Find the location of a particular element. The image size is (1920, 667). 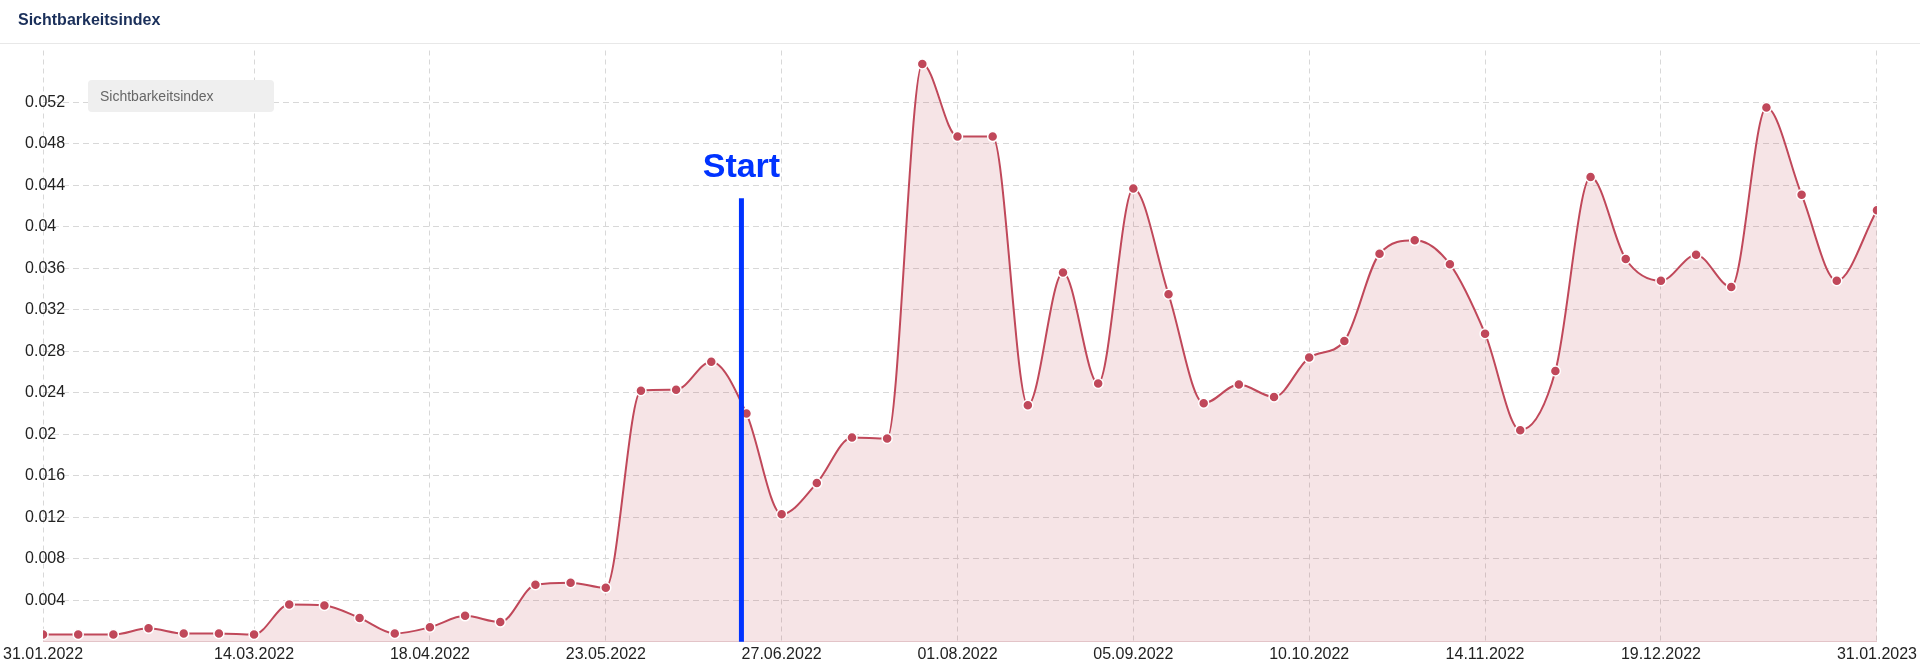

y-tick-label: 0.028 is located at coordinates (45, 350).